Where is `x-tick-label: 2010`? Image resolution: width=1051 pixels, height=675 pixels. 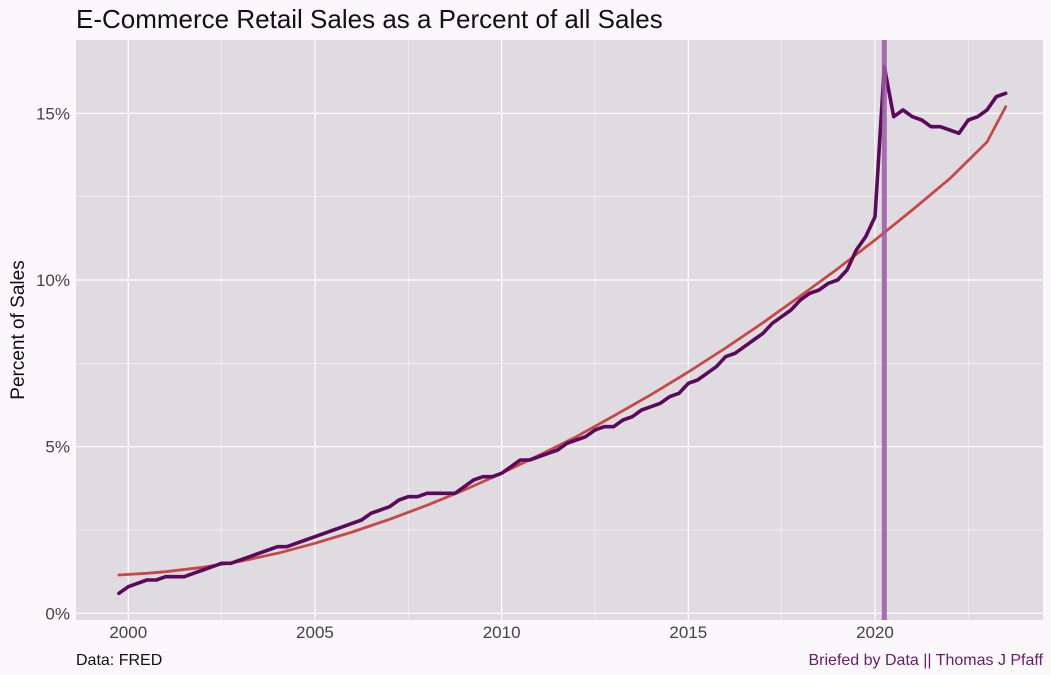 x-tick-label: 2010 is located at coordinates (502, 632).